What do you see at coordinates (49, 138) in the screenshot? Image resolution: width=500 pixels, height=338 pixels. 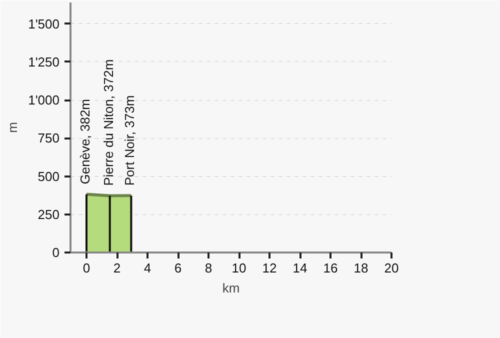 I see `y-tick-label: 750` at bounding box center [49, 138].